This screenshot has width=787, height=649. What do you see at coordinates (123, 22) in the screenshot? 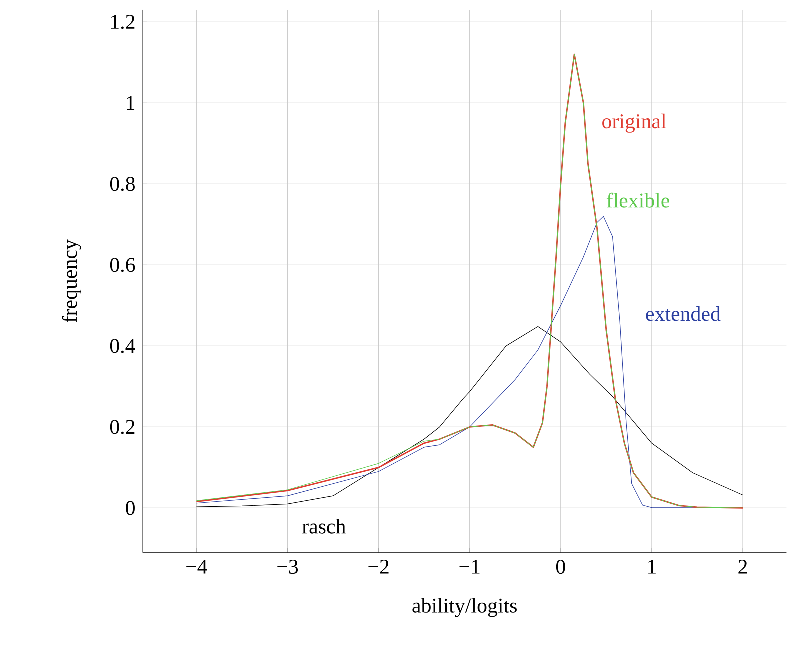
I see `y-tick-label: 1.2` at bounding box center [123, 22].